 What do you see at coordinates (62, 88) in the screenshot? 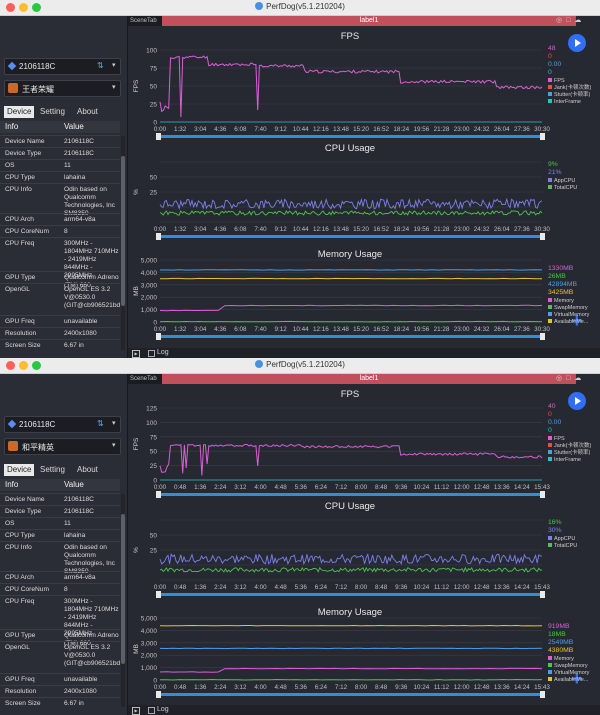
I see `app-selector: 王者荣耀 ▾` at bounding box center [62, 88].